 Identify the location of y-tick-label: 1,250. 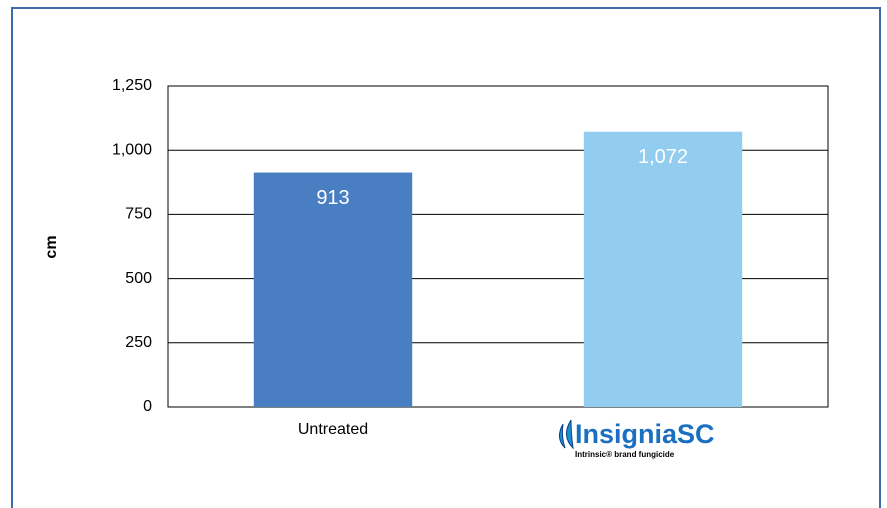
(132, 85).